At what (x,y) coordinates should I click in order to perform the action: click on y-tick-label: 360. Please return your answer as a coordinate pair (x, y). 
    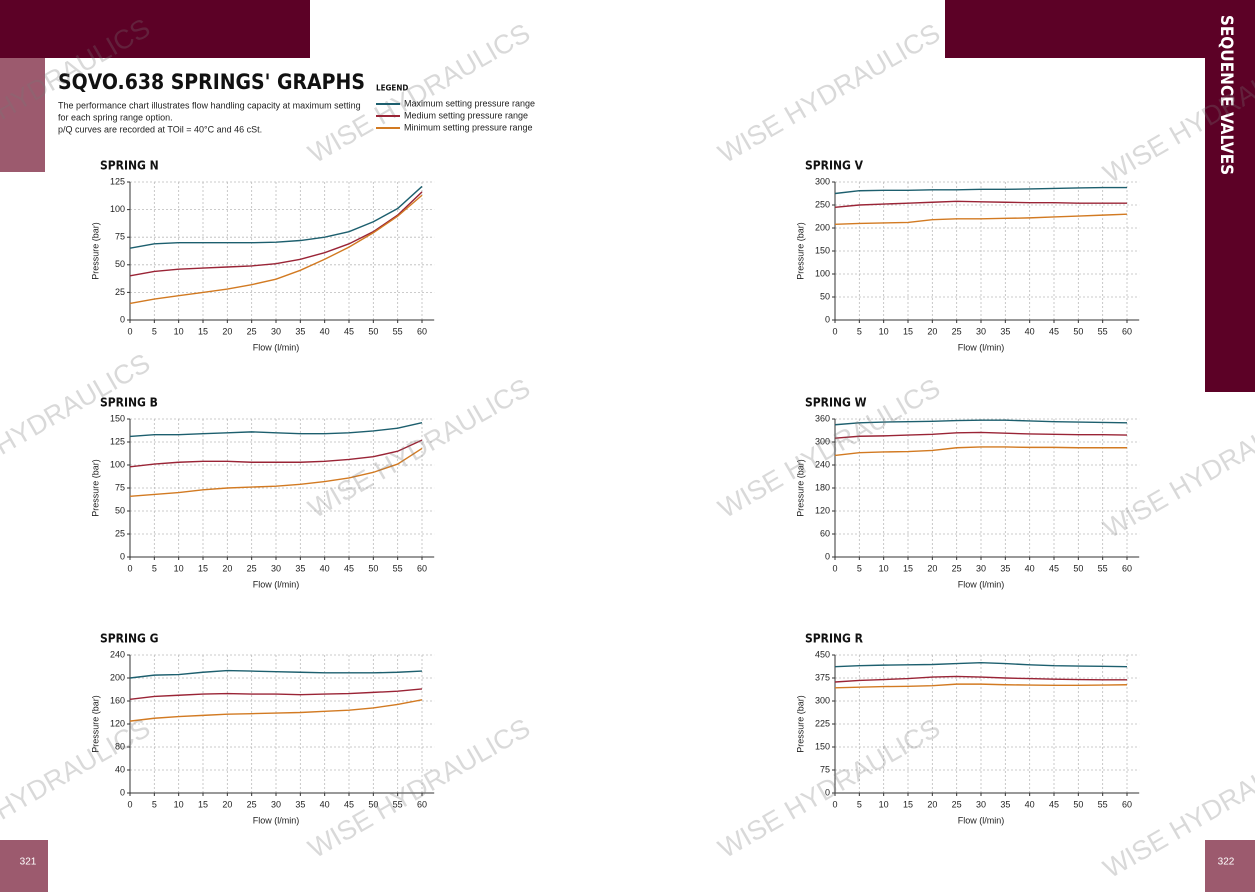
    Looking at the image, I should click on (822, 418).